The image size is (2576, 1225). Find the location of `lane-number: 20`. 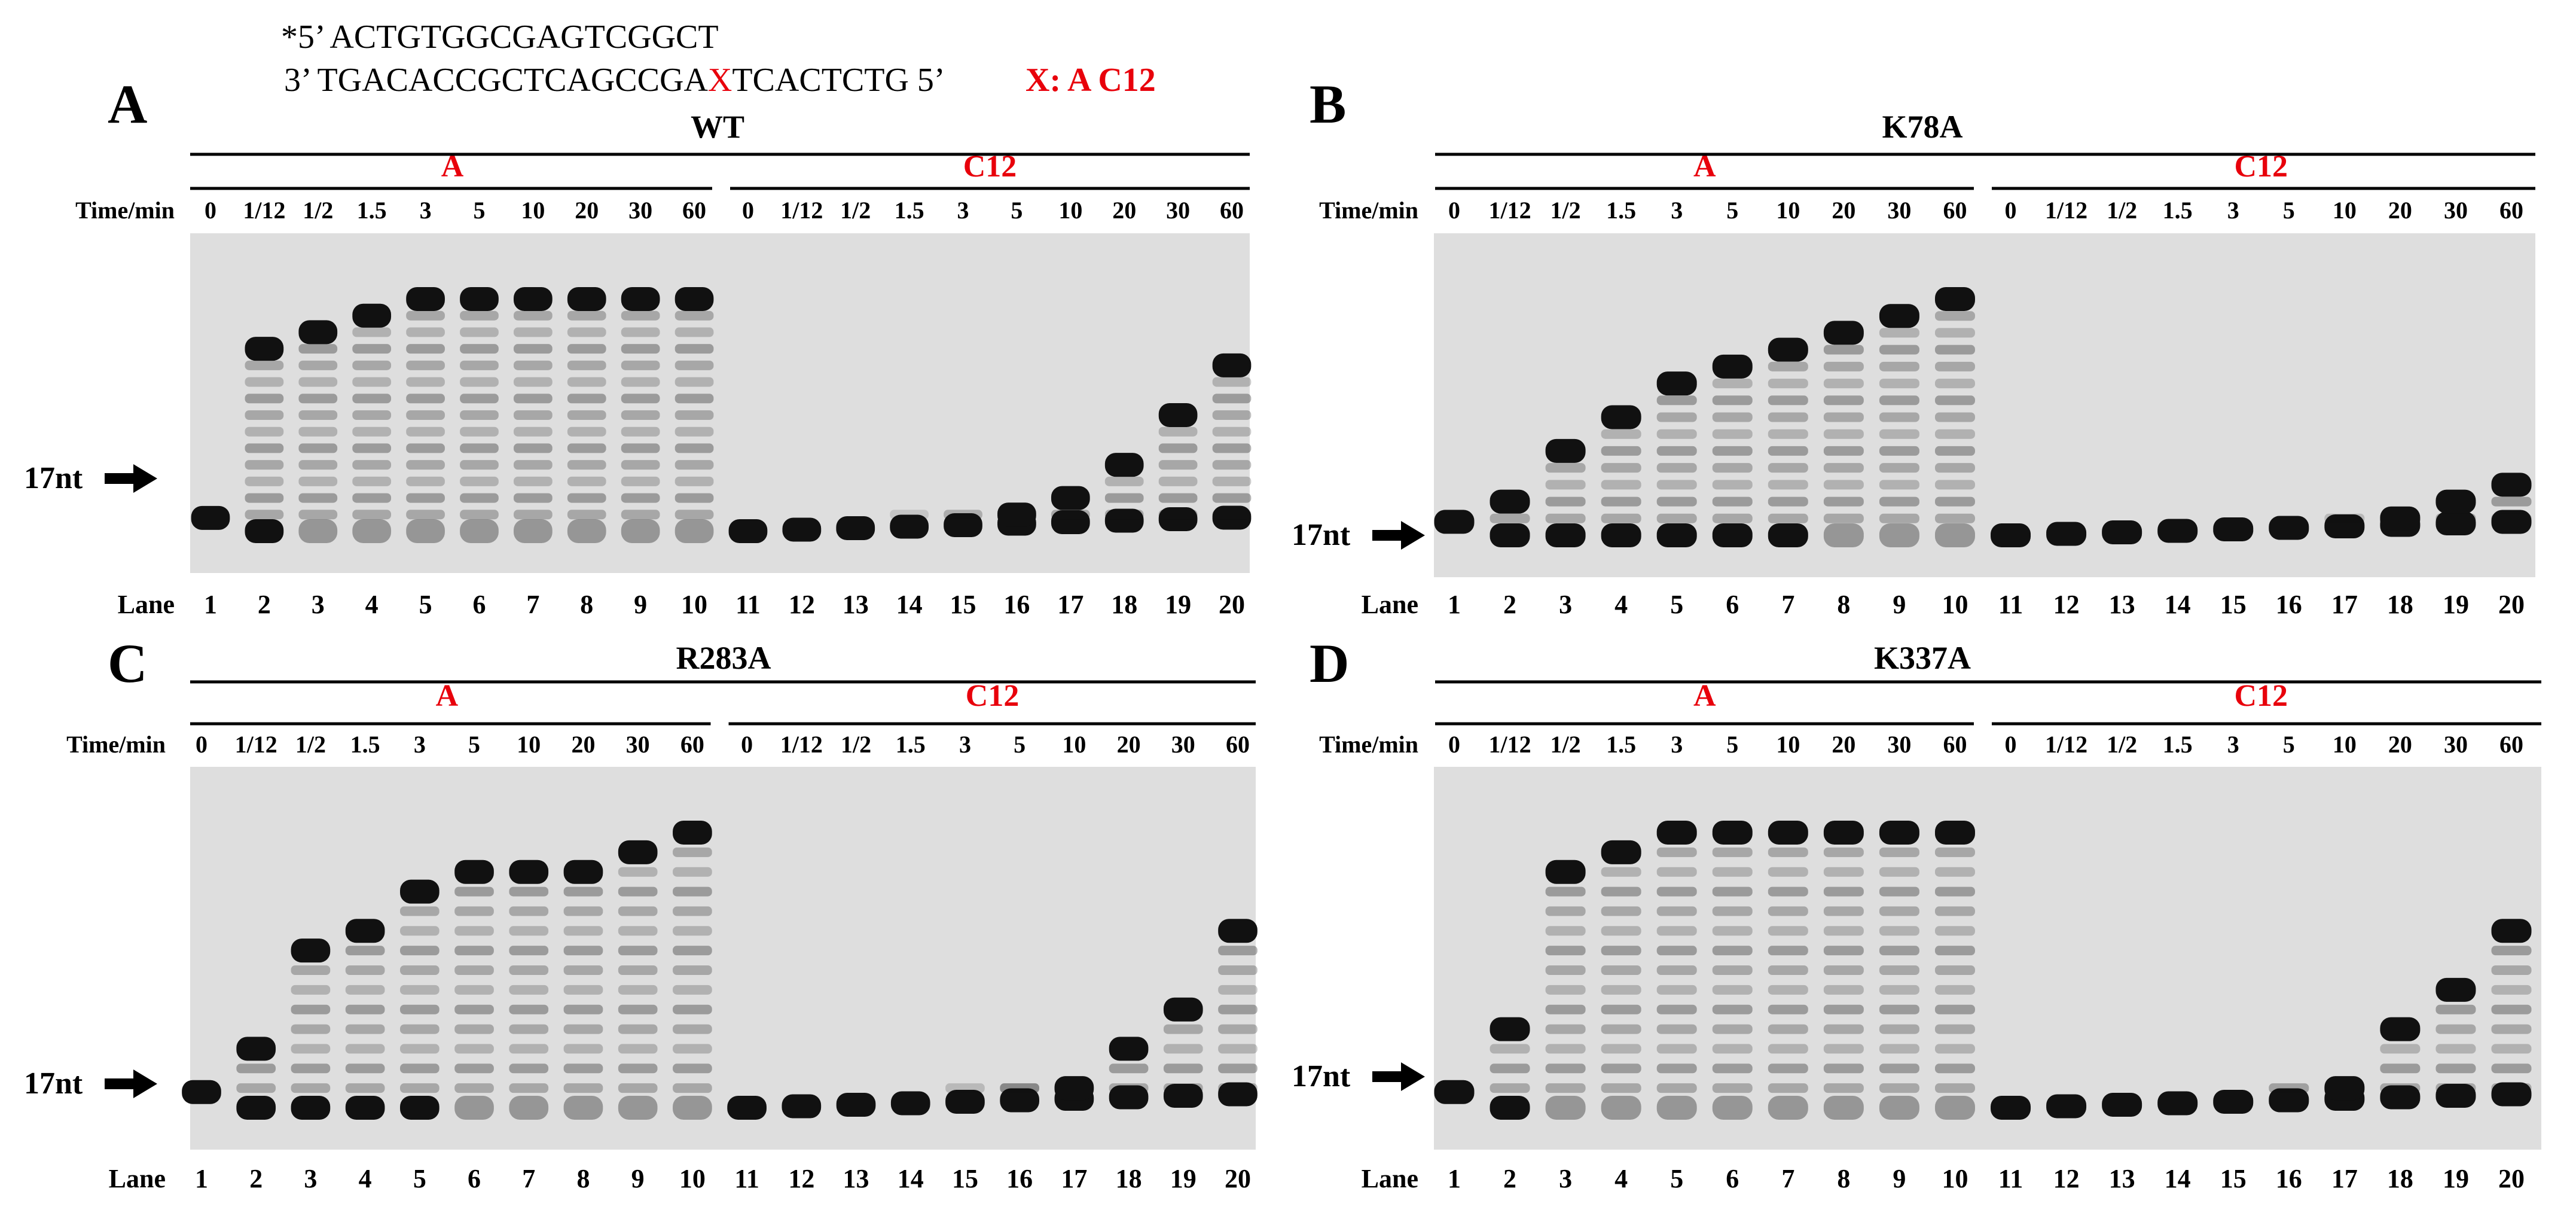

lane-number: 20 is located at coordinates (1232, 604).